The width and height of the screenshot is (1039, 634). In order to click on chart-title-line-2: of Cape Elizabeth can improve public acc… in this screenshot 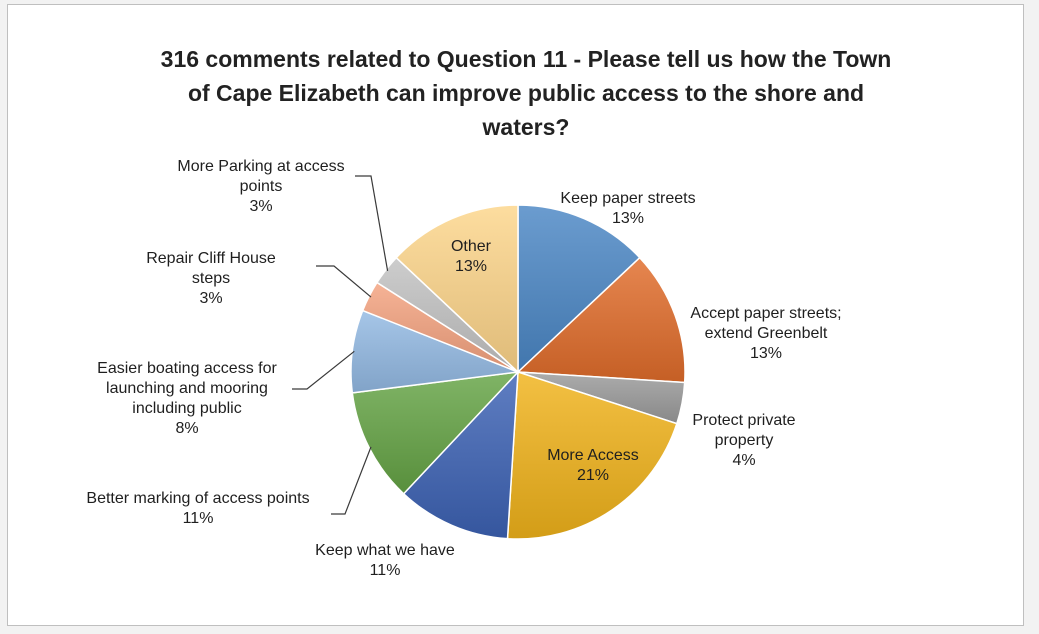, I will do `click(526, 93)`.